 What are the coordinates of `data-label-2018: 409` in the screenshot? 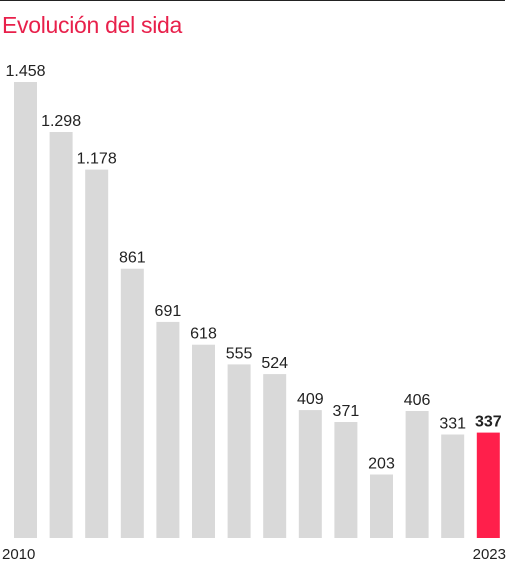 It's located at (310, 399).